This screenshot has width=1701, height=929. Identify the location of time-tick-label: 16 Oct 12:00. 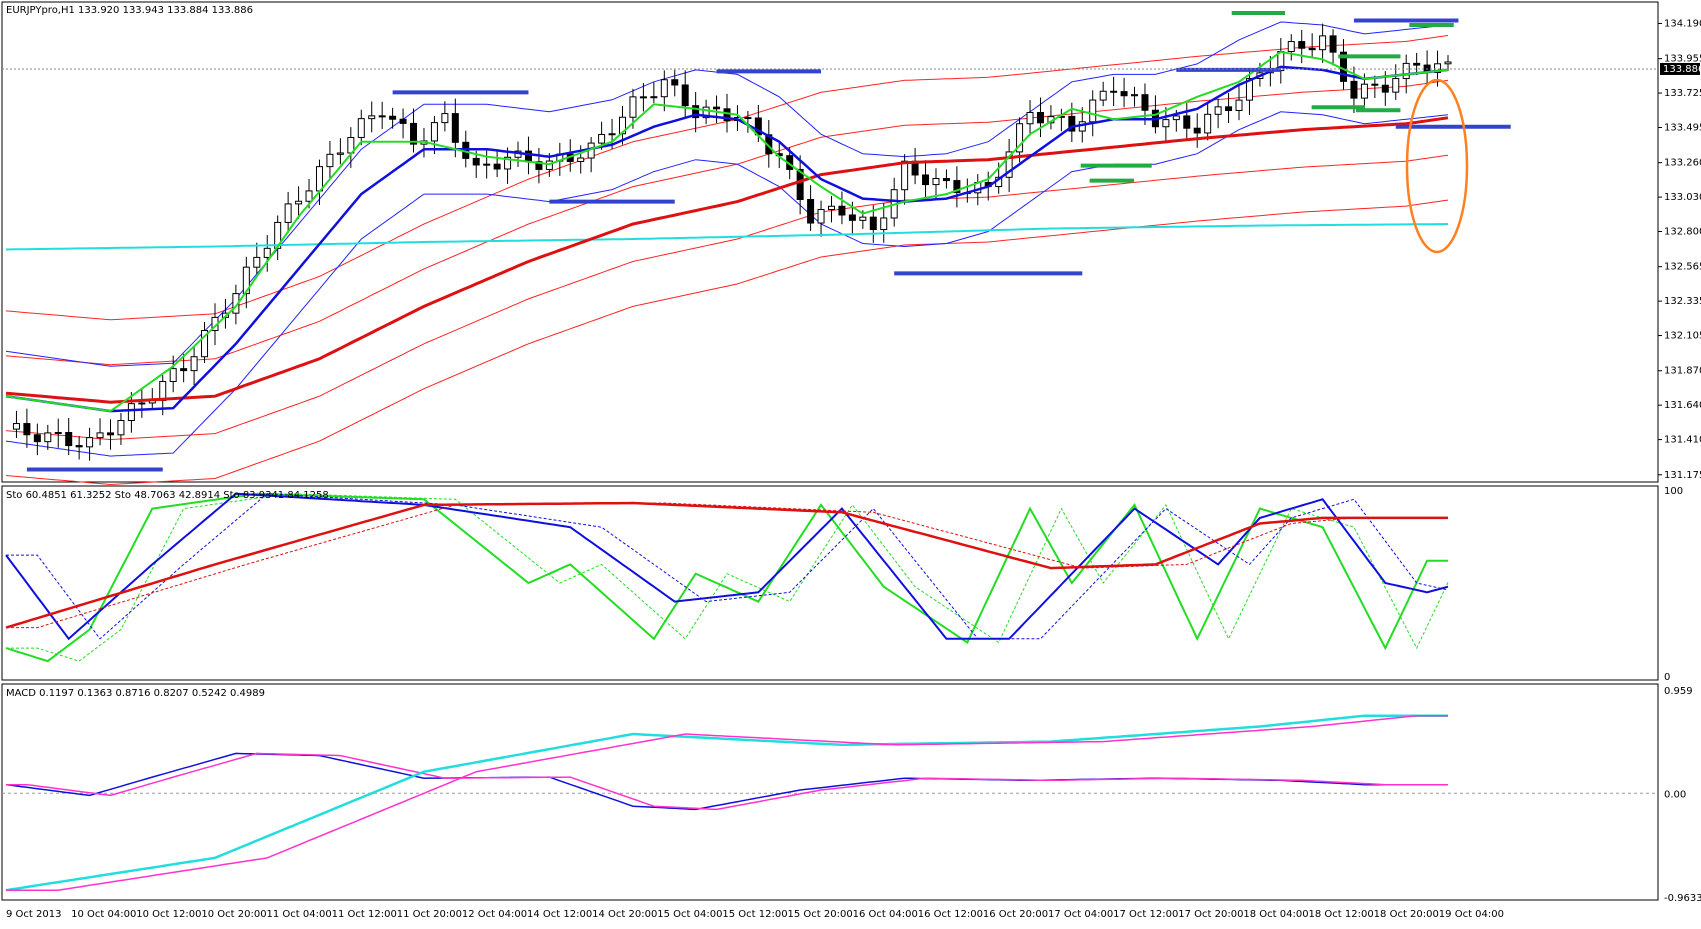
(950, 914).